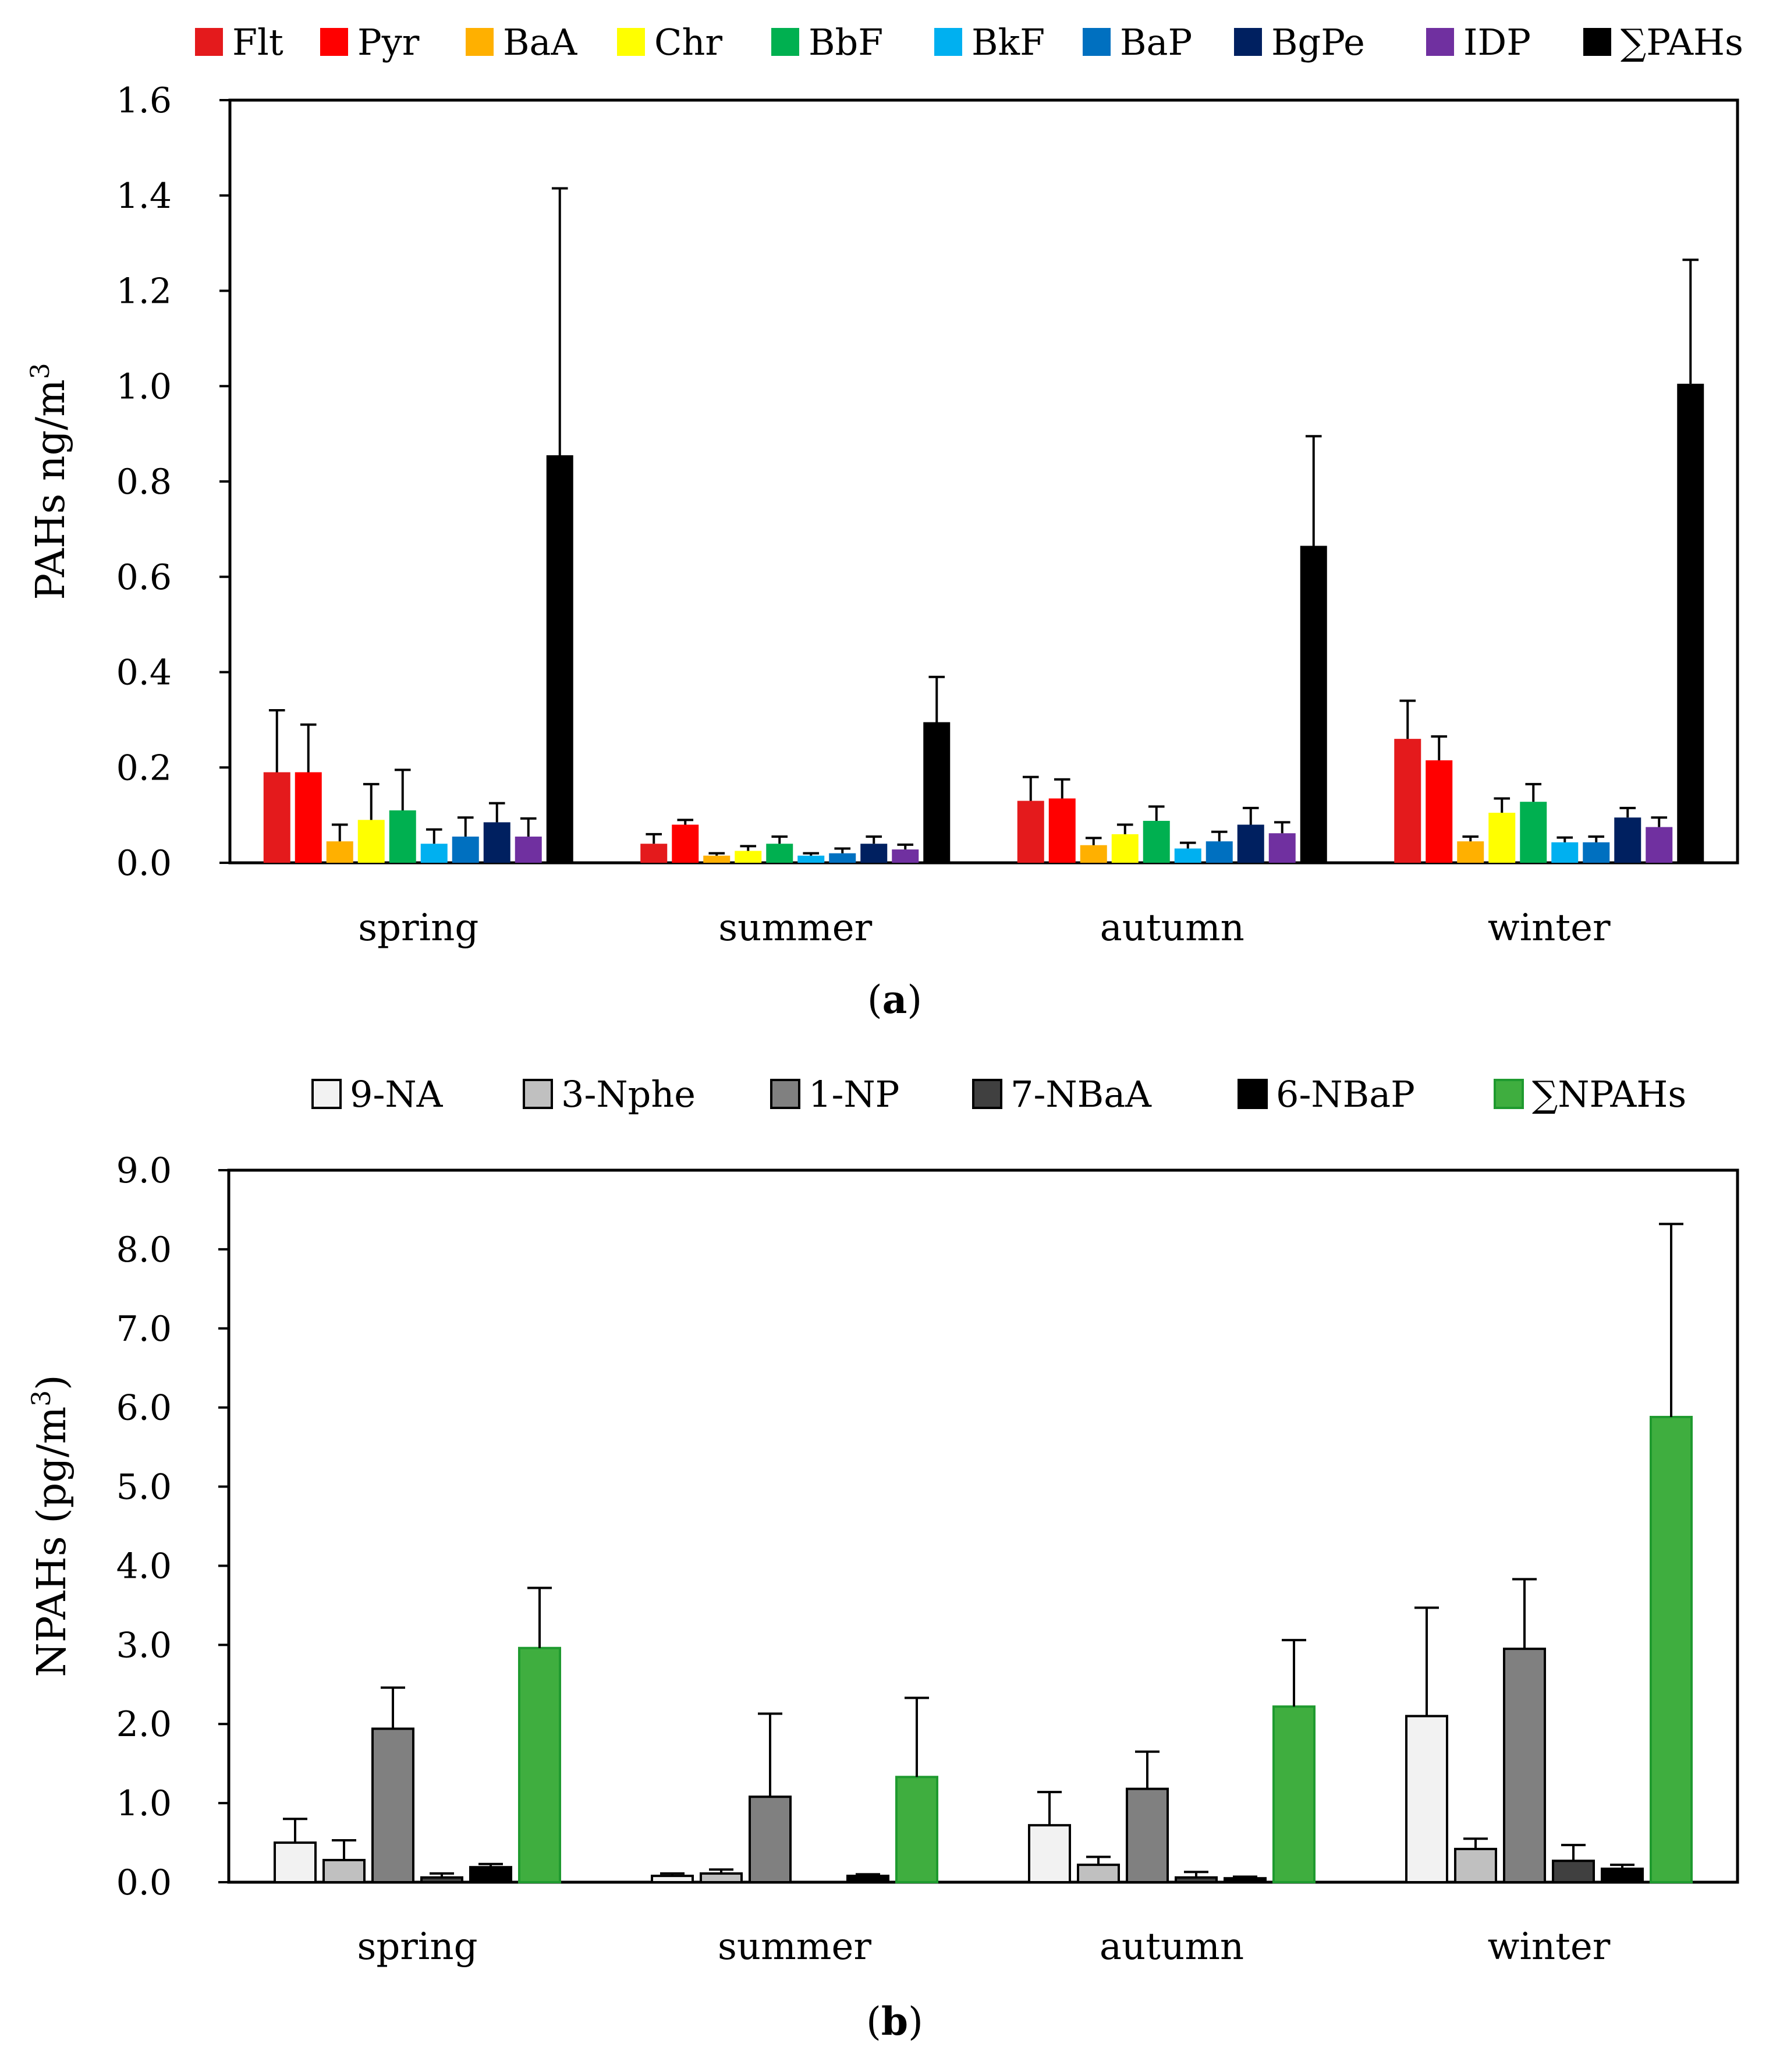 This screenshot has width=1787, height=2072. Describe the element at coordinates (144, 1409) in the screenshot. I see `y-tick-label: 6.0` at that location.